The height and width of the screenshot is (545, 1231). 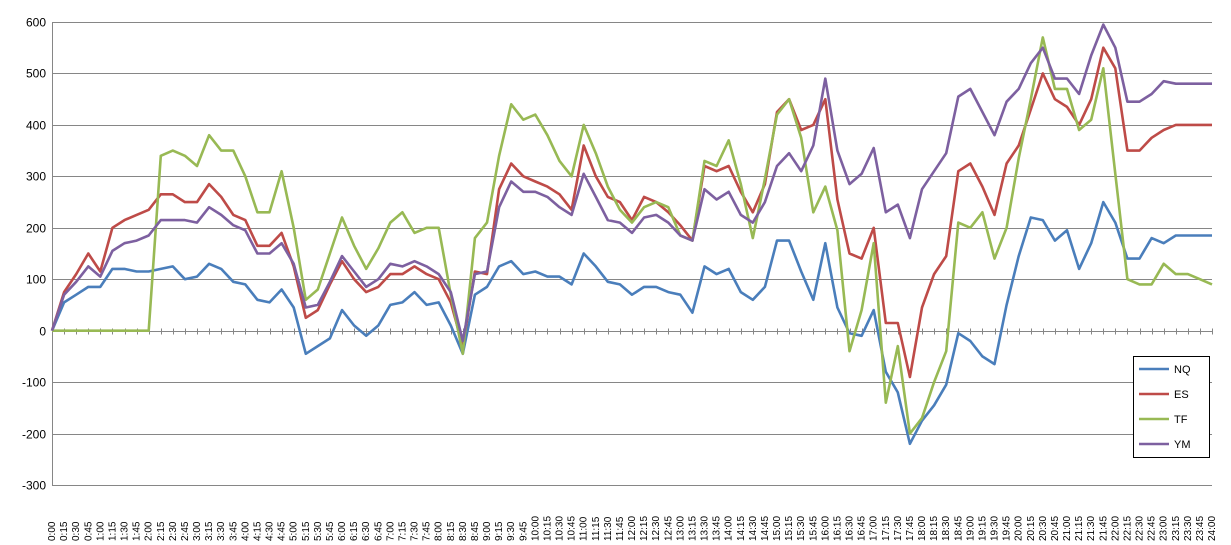 What do you see at coordinates (402, 531) in the screenshot?
I see `x-tick-label: 7:15` at bounding box center [402, 531].